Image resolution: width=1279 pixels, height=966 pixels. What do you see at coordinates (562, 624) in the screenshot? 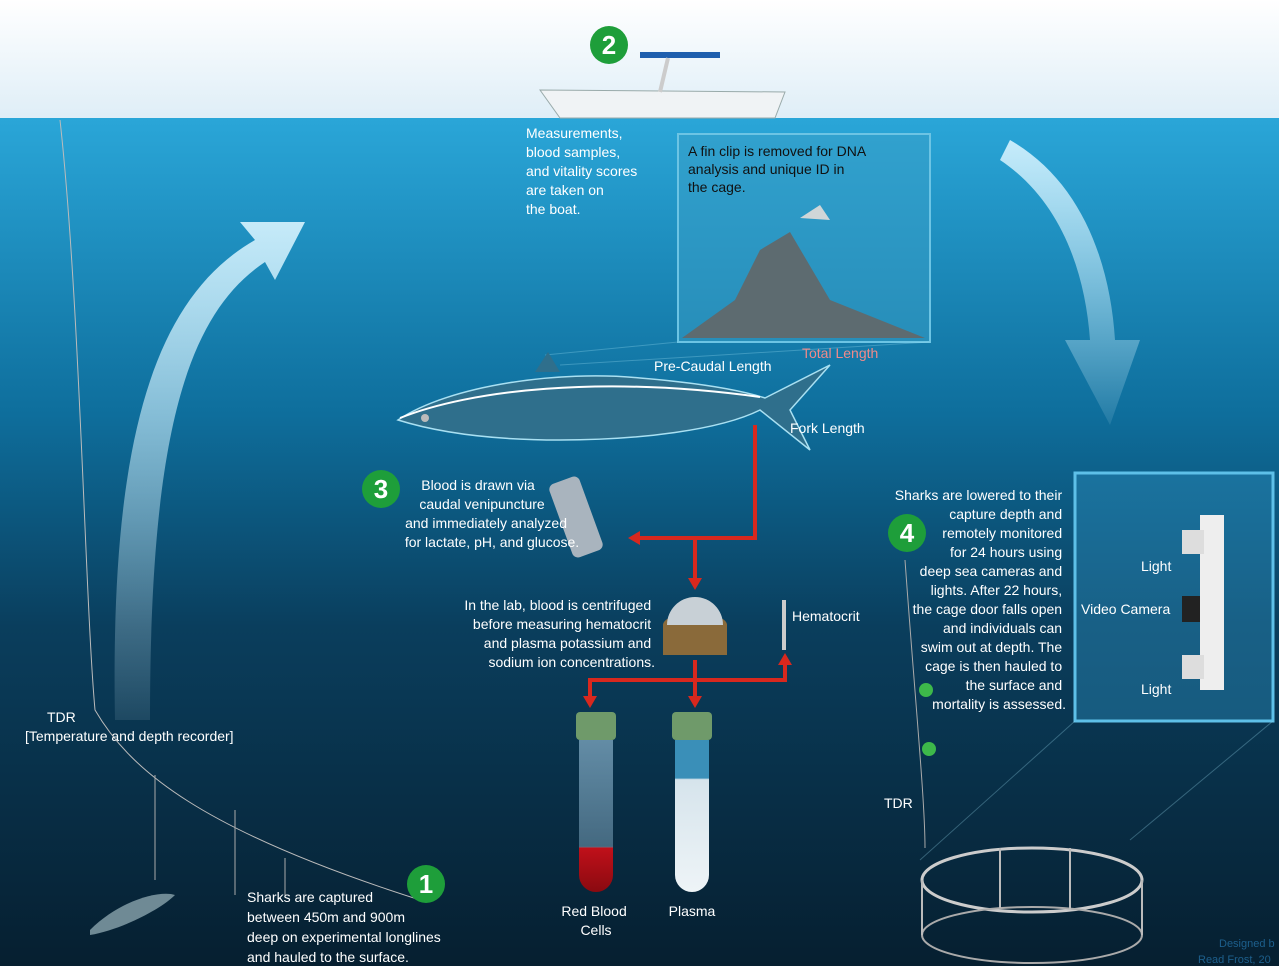
I see `line: before measuring hematocrit` at bounding box center [562, 624].